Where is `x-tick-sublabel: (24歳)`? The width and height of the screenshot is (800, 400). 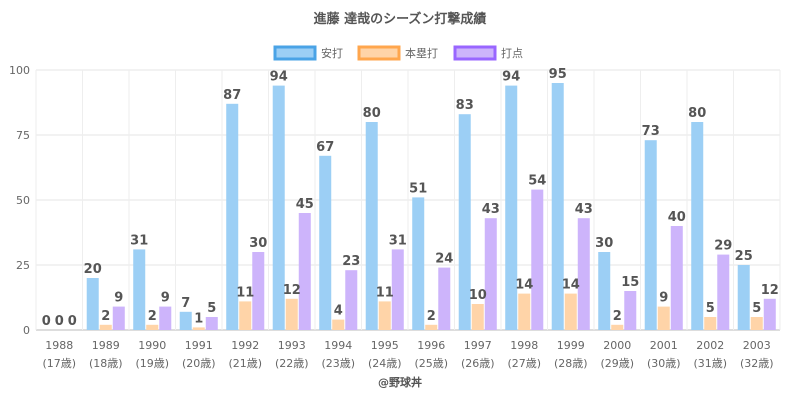 x-tick-sublabel: (24歳) is located at coordinates (385, 363).